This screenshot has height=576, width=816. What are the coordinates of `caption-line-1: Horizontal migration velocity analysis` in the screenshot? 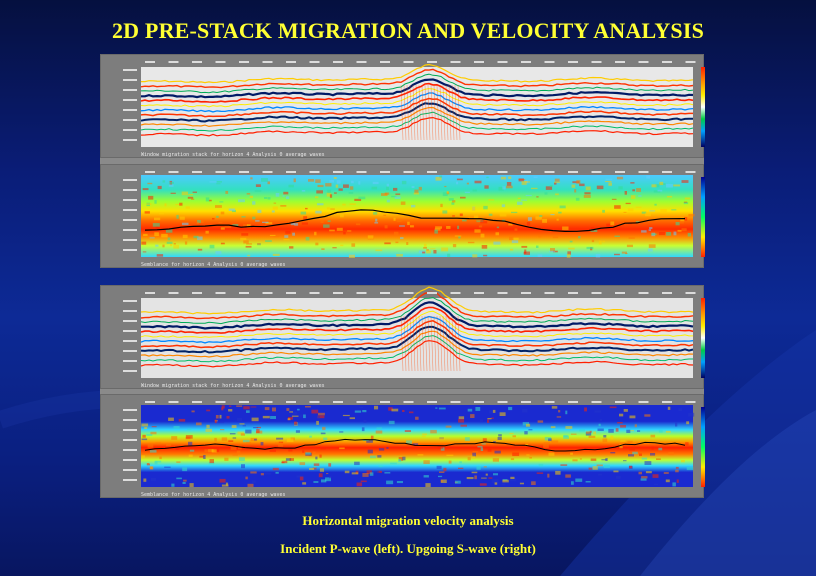 It's located at (408, 520).